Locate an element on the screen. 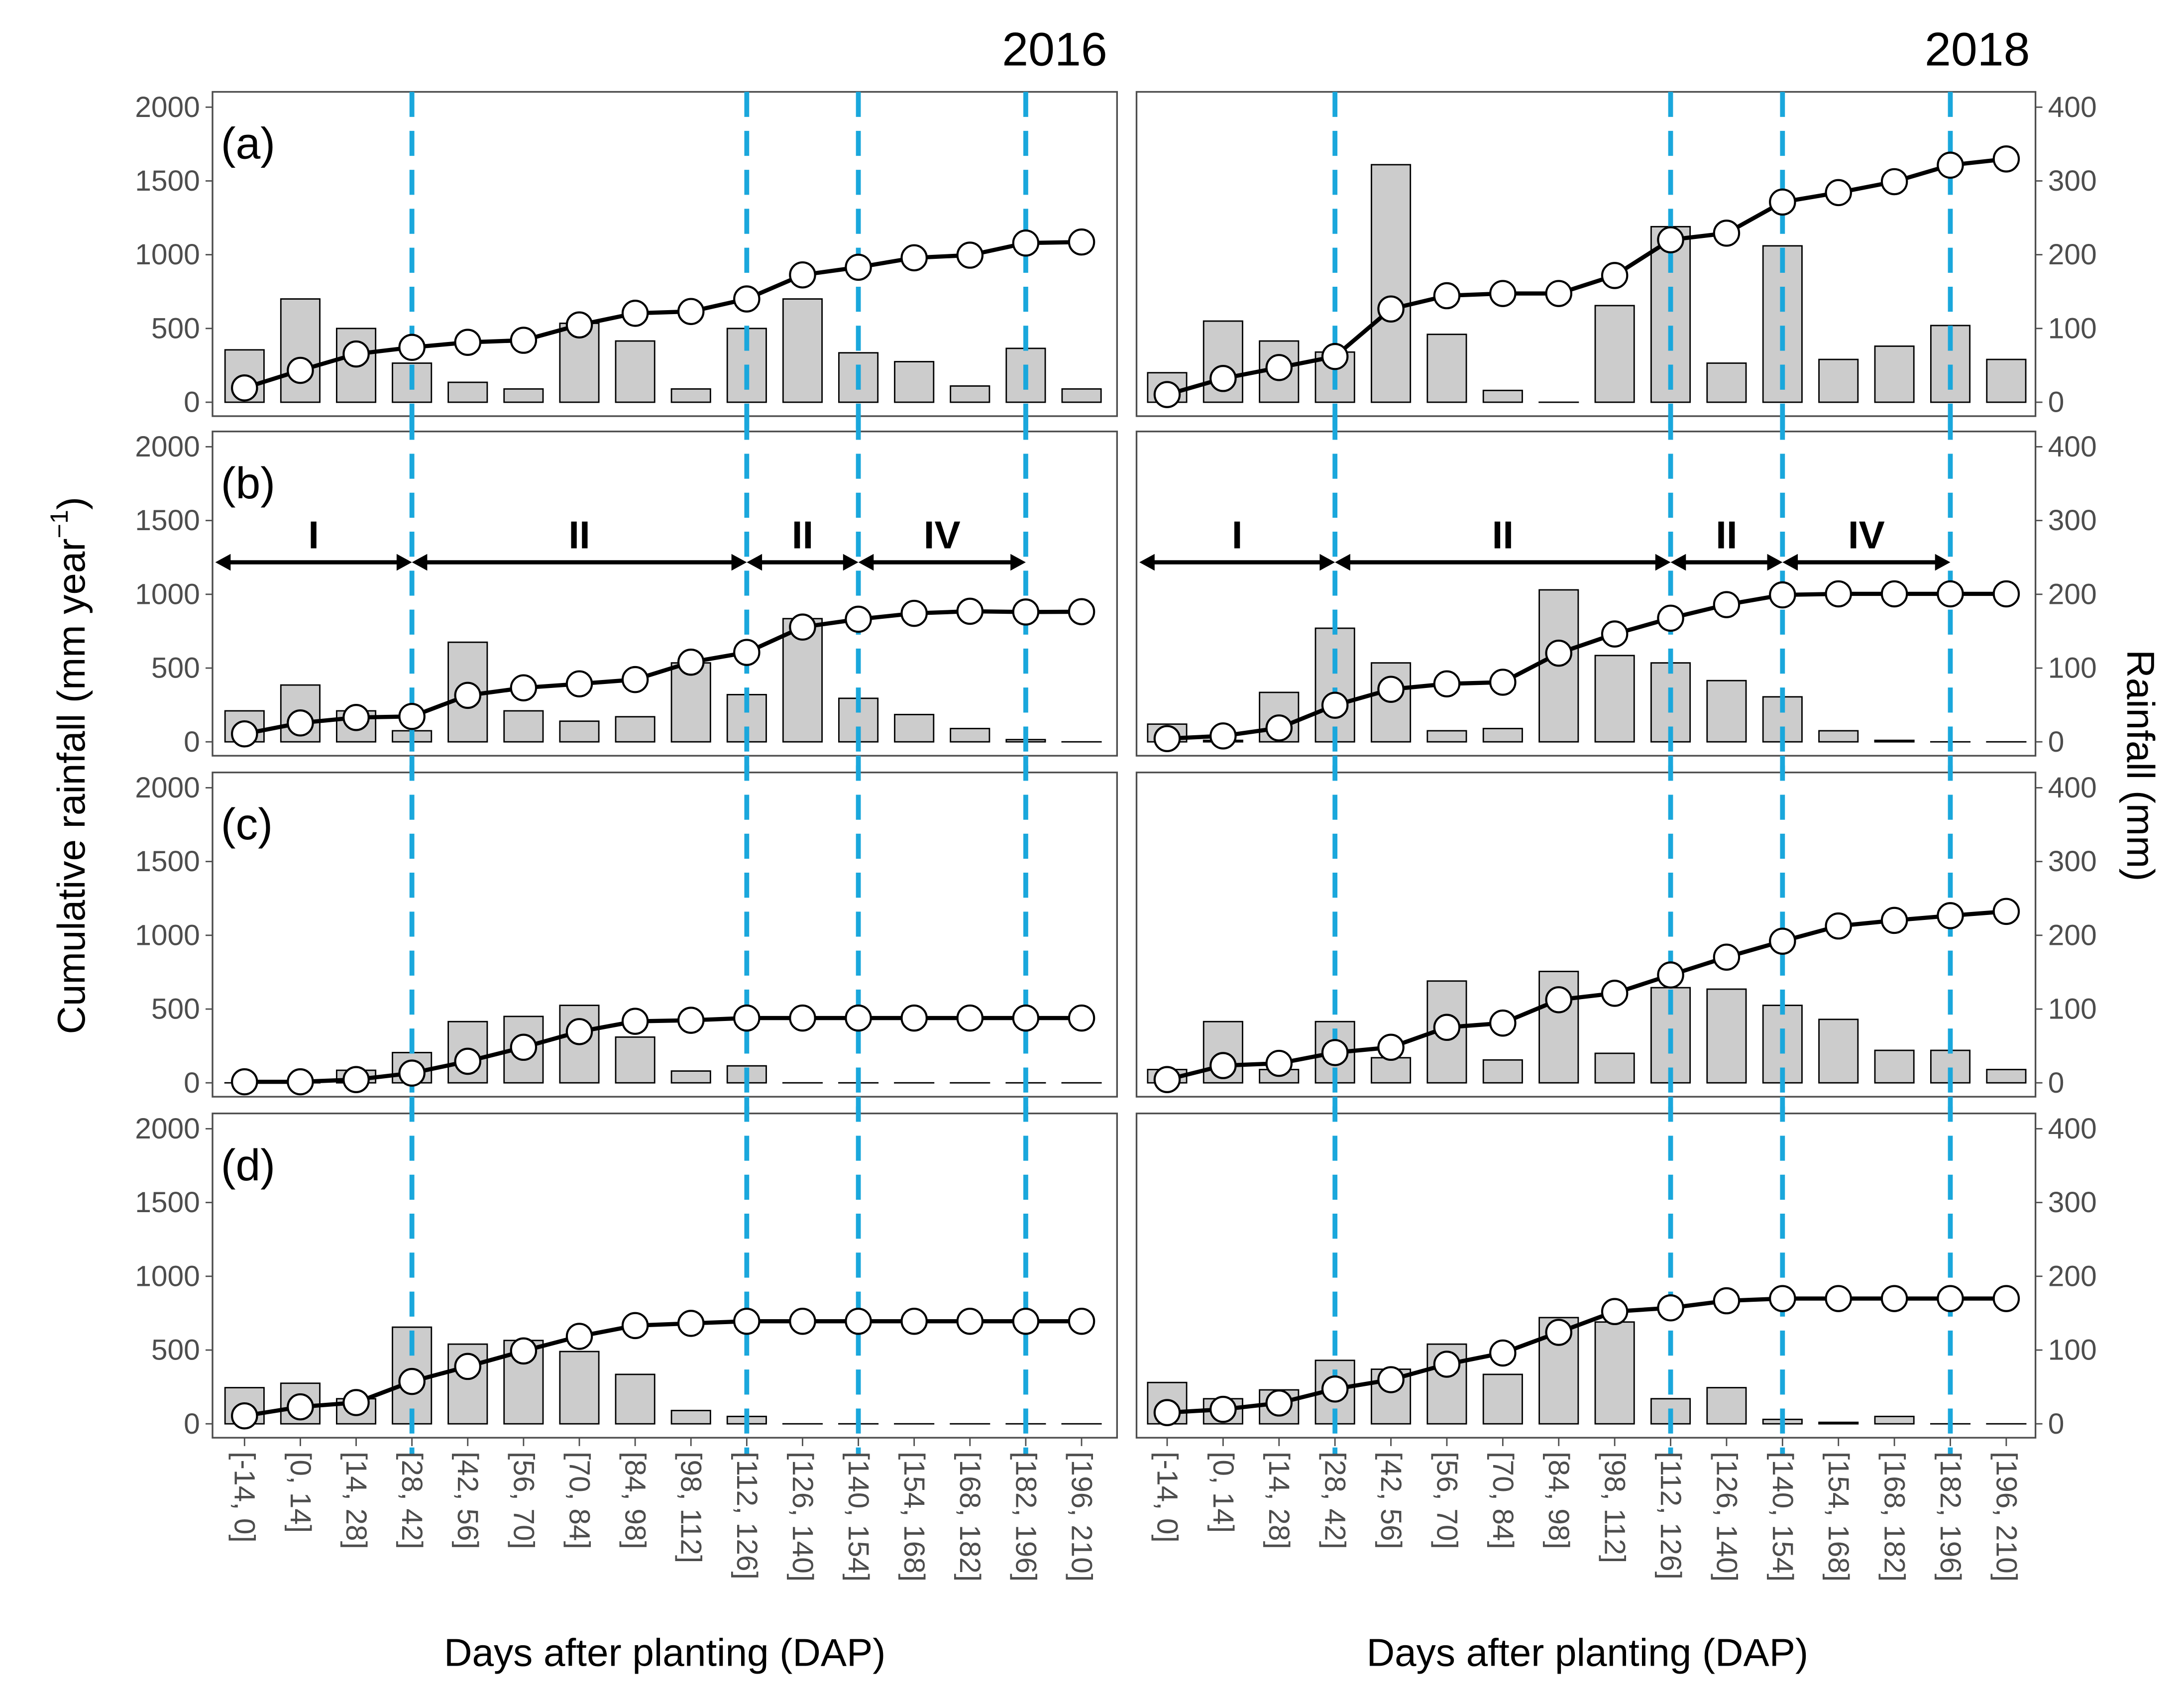 This screenshot has width=2184, height=1698. x-tick-label: [98, 112] is located at coordinates (1615, 1508).